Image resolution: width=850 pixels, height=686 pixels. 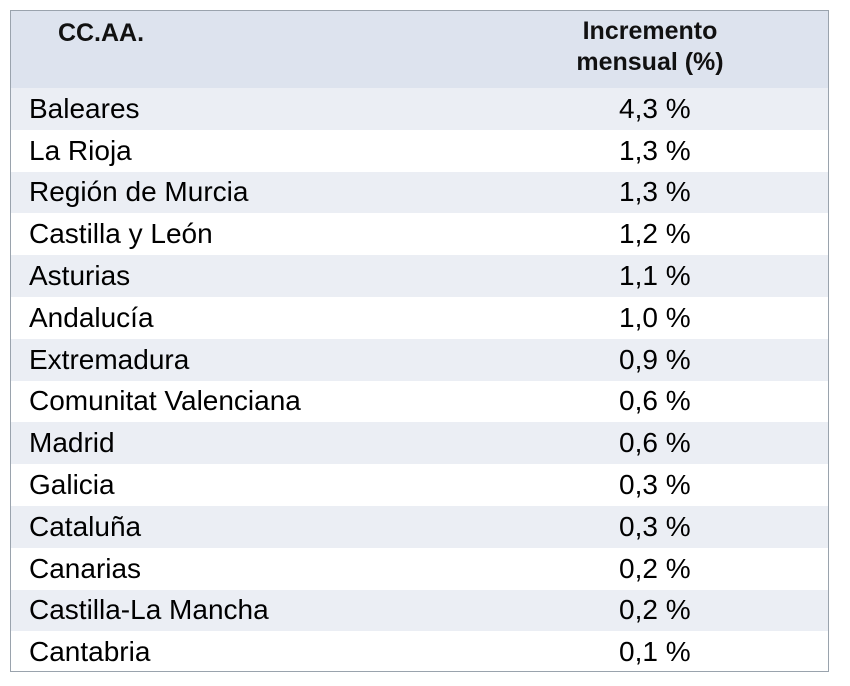 I want to click on table-row: Región de Murcia 1,3 %, so click(x=419, y=192).